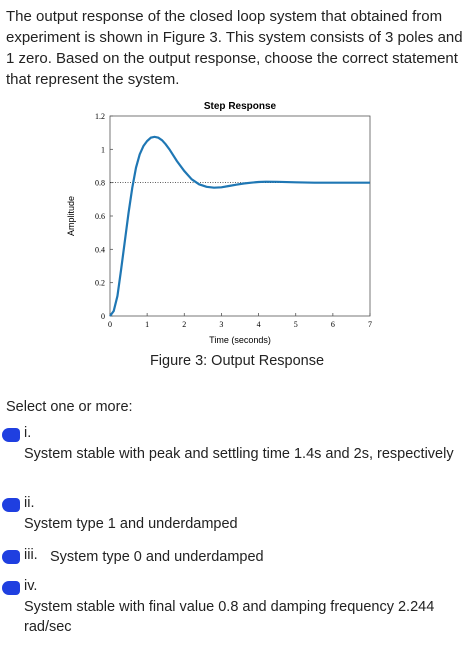 This screenshot has height=648, width=474. Describe the element at coordinates (28, 433) in the screenshot. I see `option-numeral: i.` at that location.